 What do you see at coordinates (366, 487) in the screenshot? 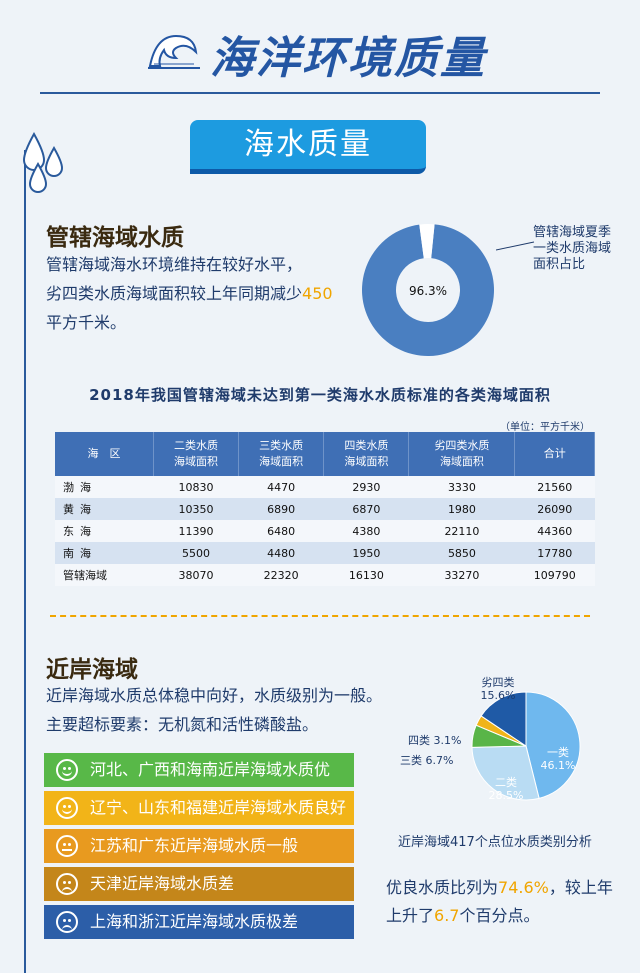
I see `table-cell-value: 2930` at bounding box center [366, 487].